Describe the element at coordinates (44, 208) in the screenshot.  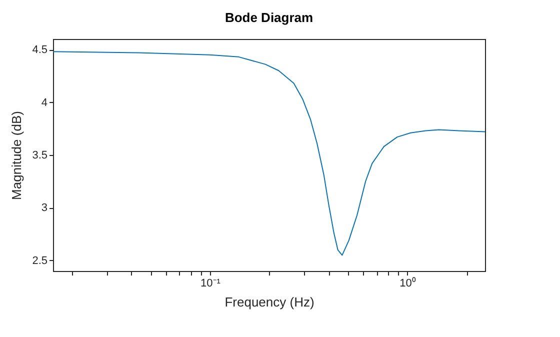
I see `y-tick-label: 3` at that location.